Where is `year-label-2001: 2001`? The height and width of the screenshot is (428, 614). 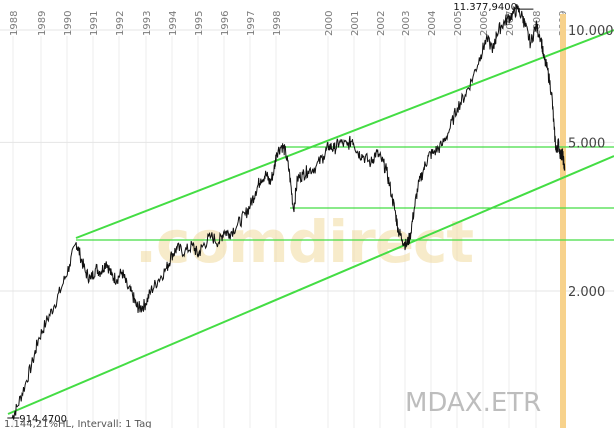 year-label-2001: 2001 is located at coordinates (355, 23).